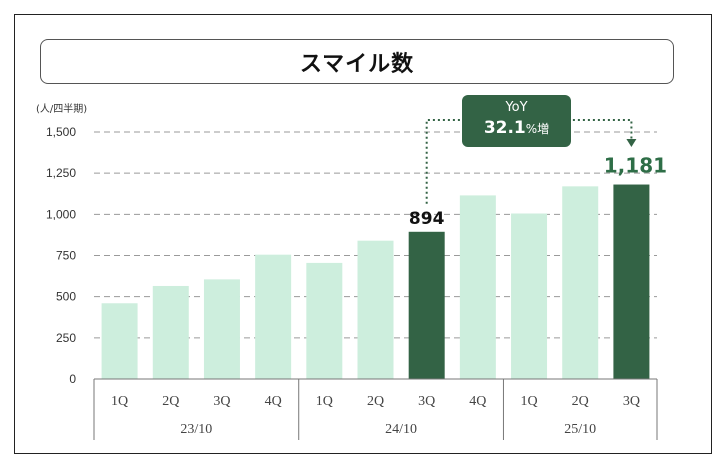  I want to click on y-tick-label: 750, so click(66, 256).